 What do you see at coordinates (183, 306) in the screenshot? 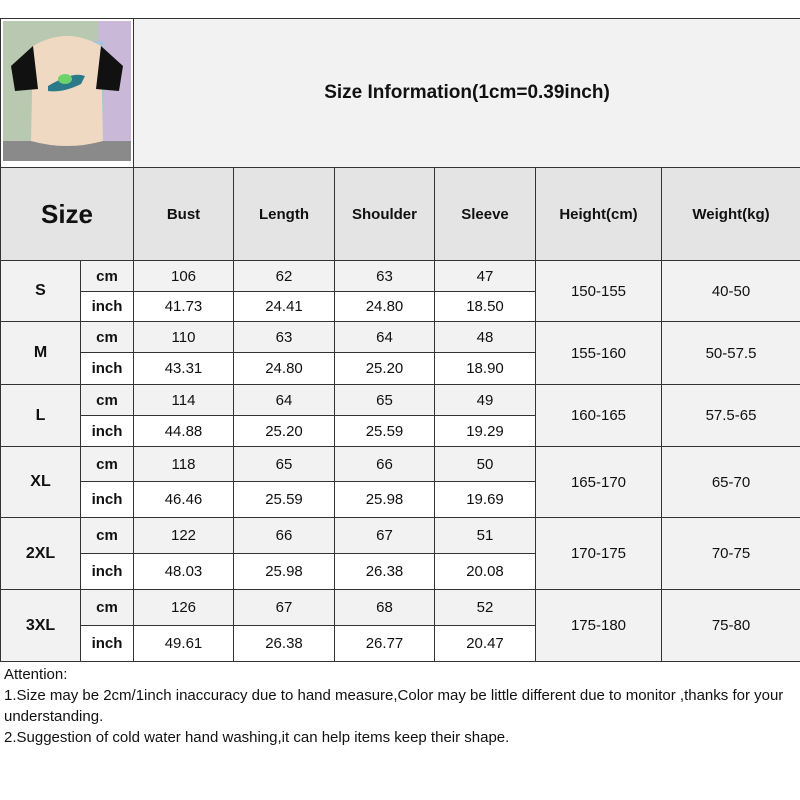
I see `bust-inch-cell: 41.73` at bounding box center [183, 306].